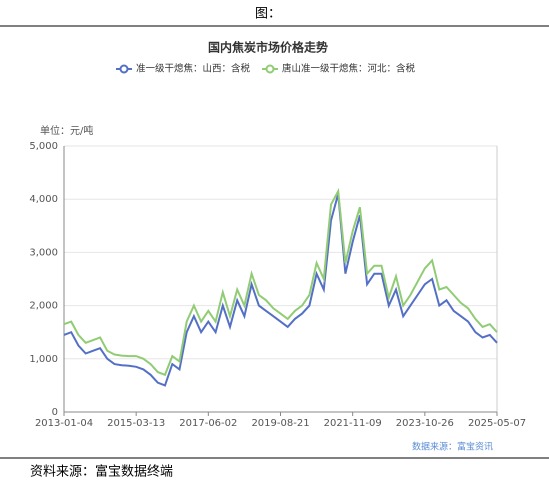 The width and height of the screenshot is (549, 489). Describe the element at coordinates (43, 252) in the screenshot. I see `y-tick-label: 3,000` at that location.